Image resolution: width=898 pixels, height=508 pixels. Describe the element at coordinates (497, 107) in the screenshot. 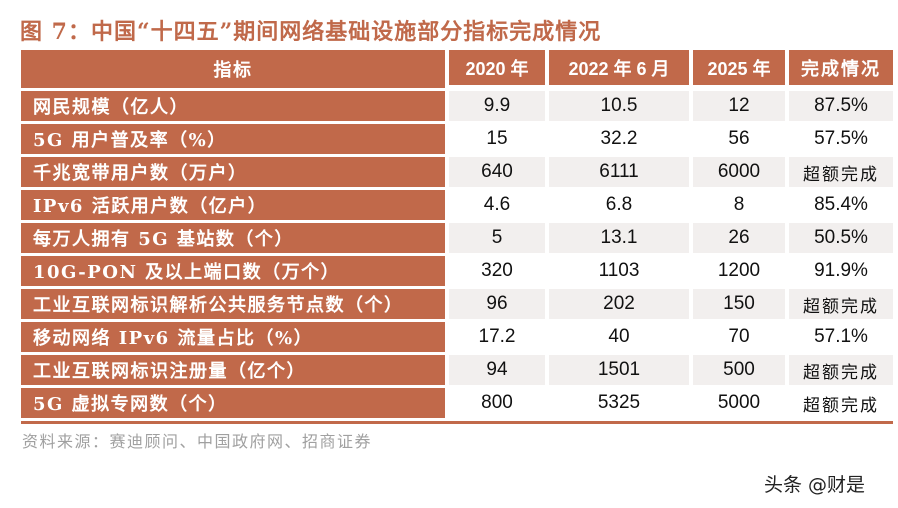

I see `value-2020: 9.9` at that location.